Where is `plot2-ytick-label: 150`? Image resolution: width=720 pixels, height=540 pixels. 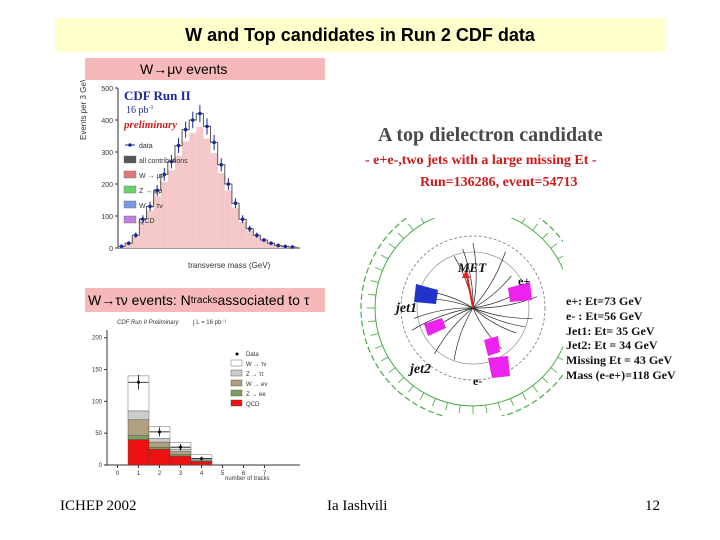 plot2-ytick-label: 150 is located at coordinates (97, 371).